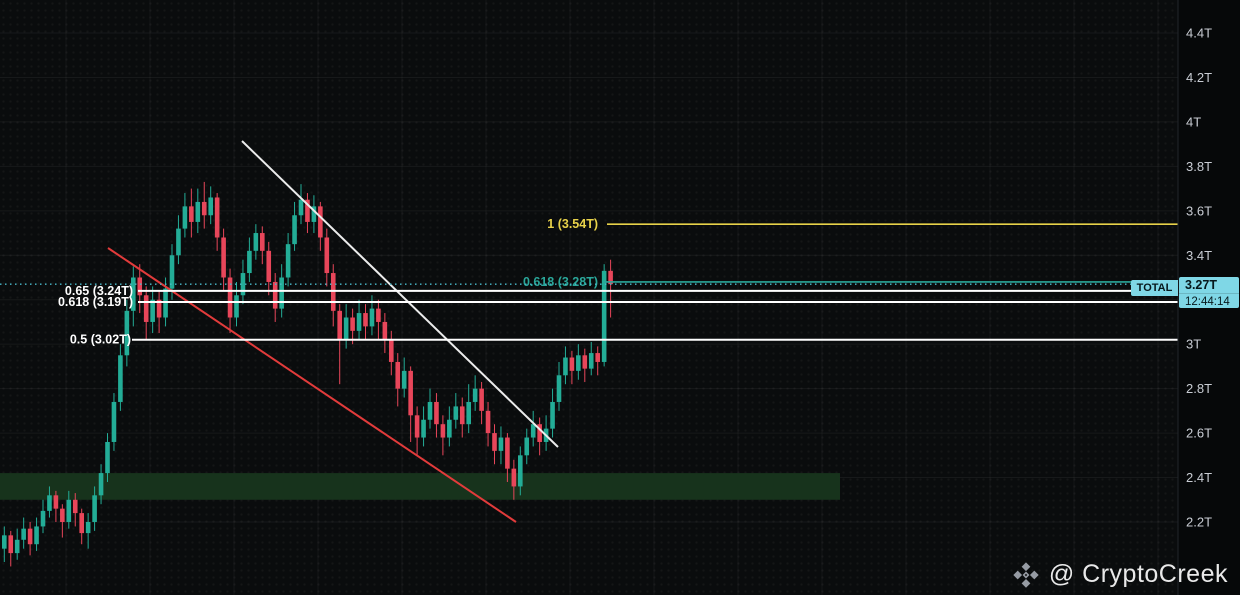 The width and height of the screenshot is (1240, 595). I want to click on price-axis-tick-label: 3.4T, so click(1199, 255).